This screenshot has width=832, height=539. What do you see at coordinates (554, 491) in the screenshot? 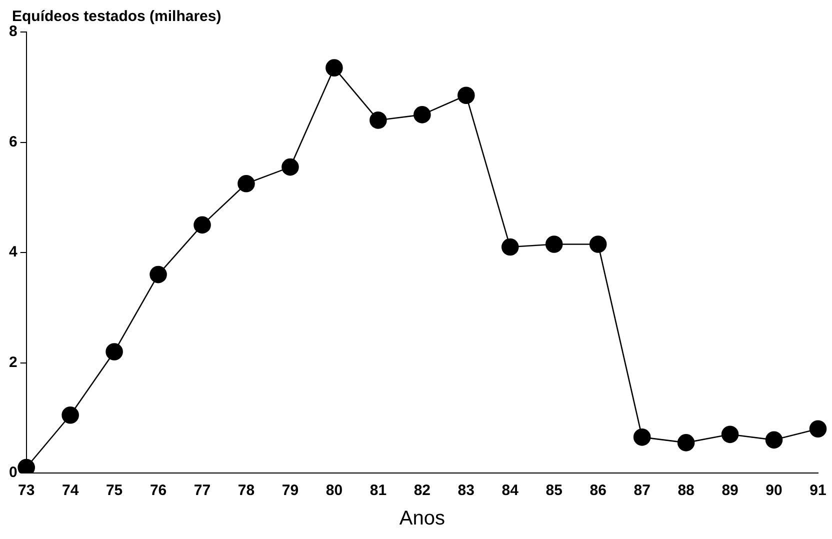
I see `x-tick-label: 85` at bounding box center [554, 491].